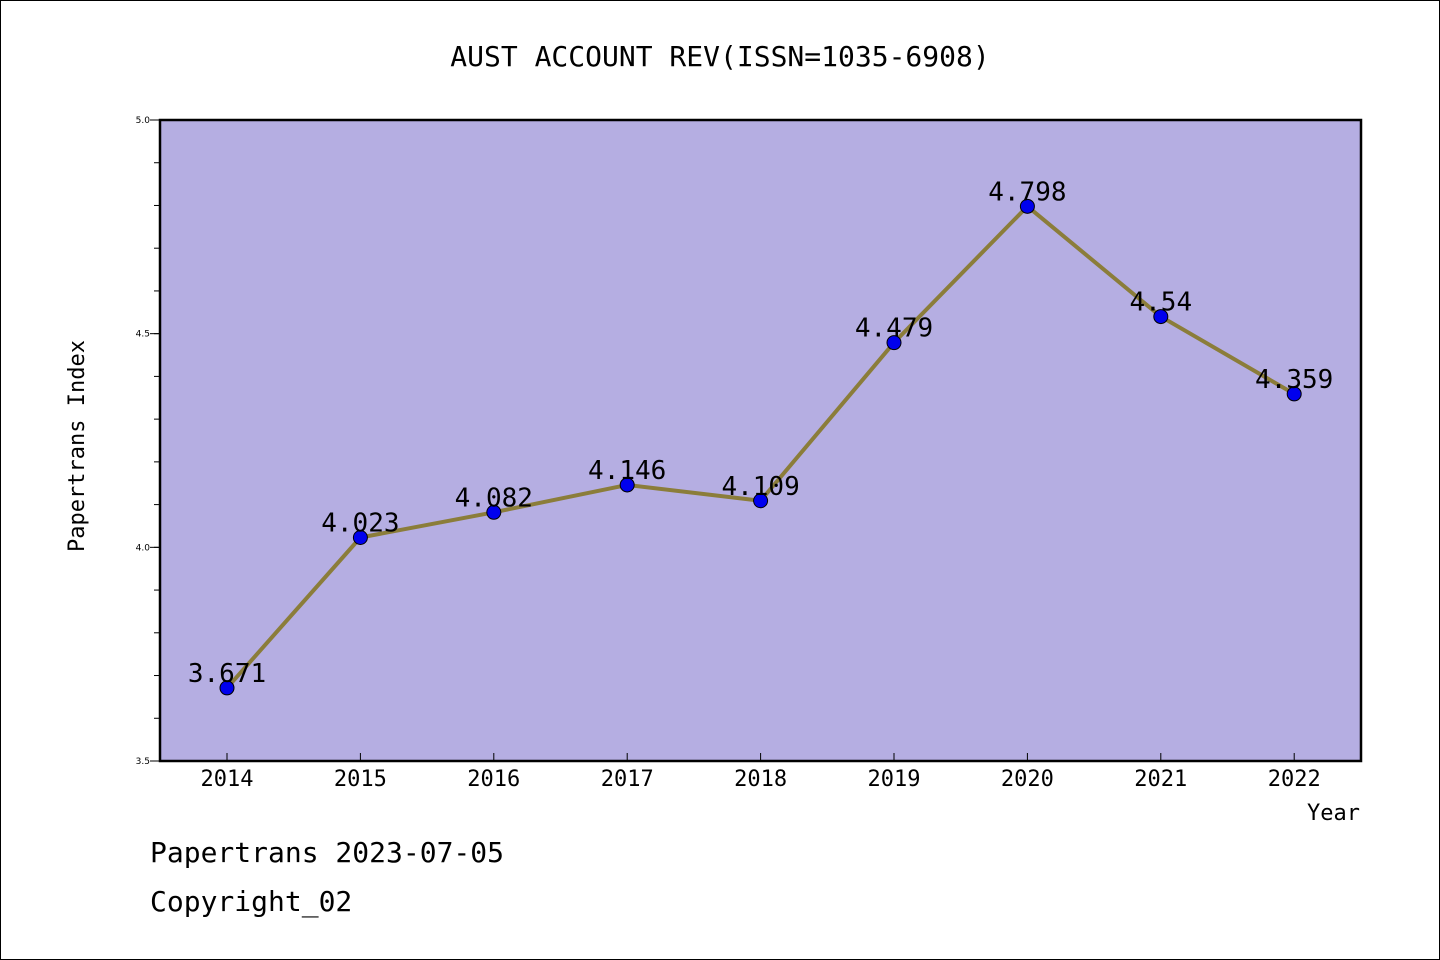 The image size is (1440, 960). What do you see at coordinates (1027, 192) in the screenshot?
I see `data-label: 4.798` at bounding box center [1027, 192].